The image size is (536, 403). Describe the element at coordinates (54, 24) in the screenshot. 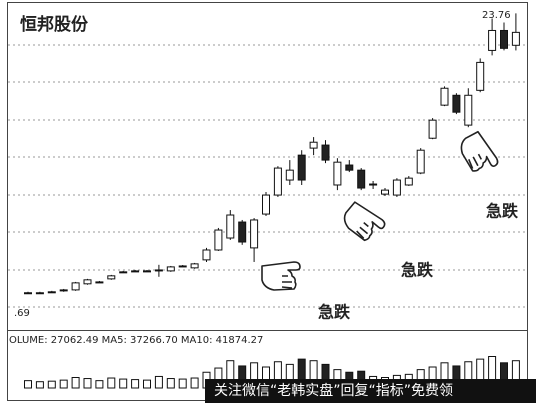

I see `chart-title: 恒邦股份` at that location.